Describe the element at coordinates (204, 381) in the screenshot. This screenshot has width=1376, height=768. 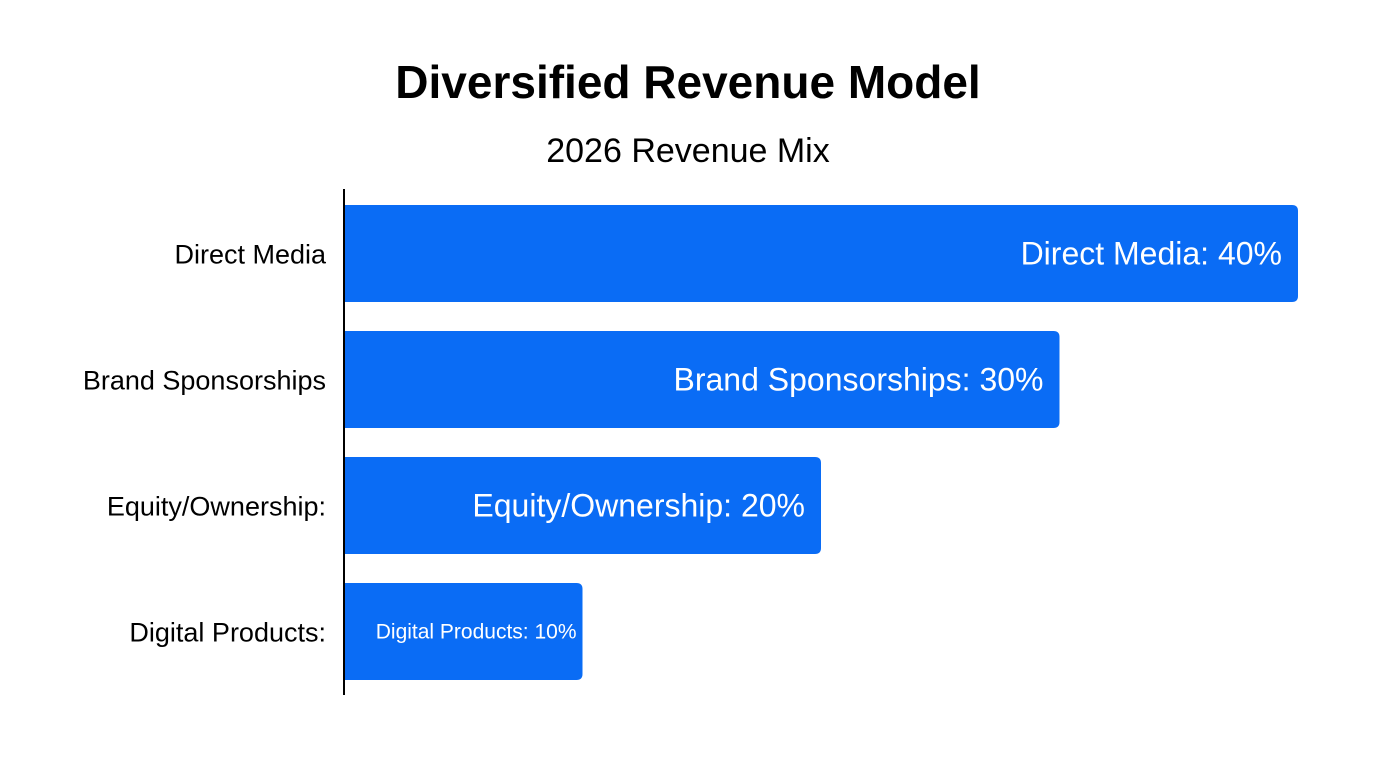
I see `category-label: Brand Sponsorships` at that location.